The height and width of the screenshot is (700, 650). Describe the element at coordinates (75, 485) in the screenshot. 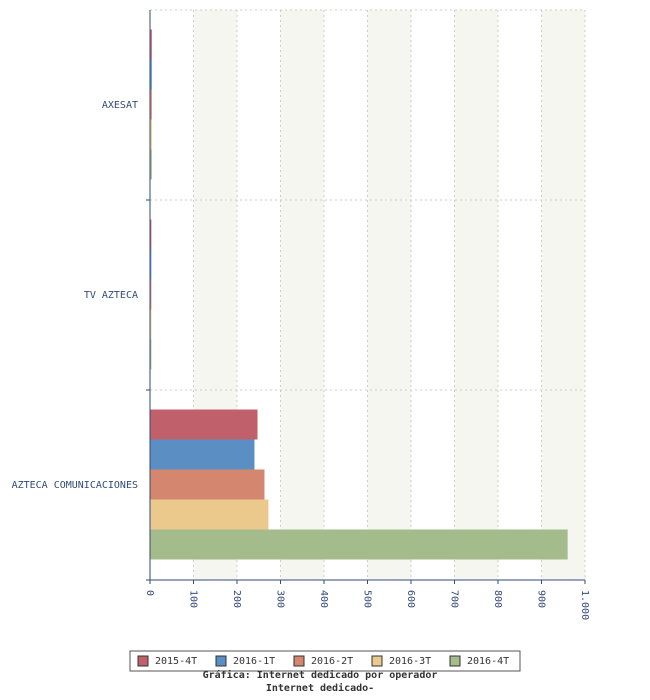

I see `y-tick-label: AZTECA COMUNICACIONES` at that location.